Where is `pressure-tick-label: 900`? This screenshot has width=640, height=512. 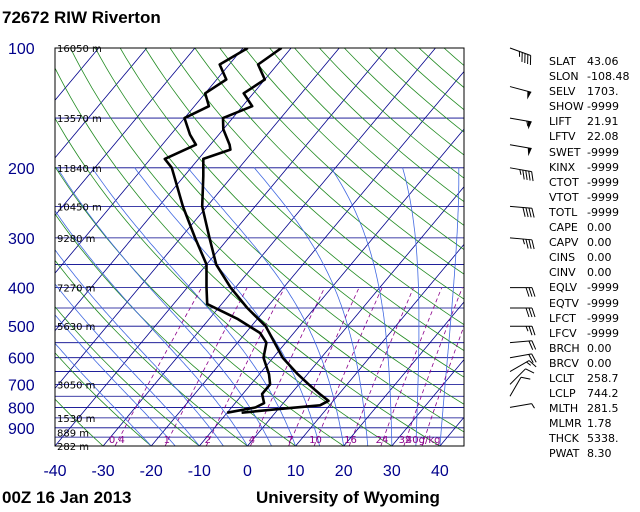 pressure-tick-label: 900 is located at coordinates (21, 429).